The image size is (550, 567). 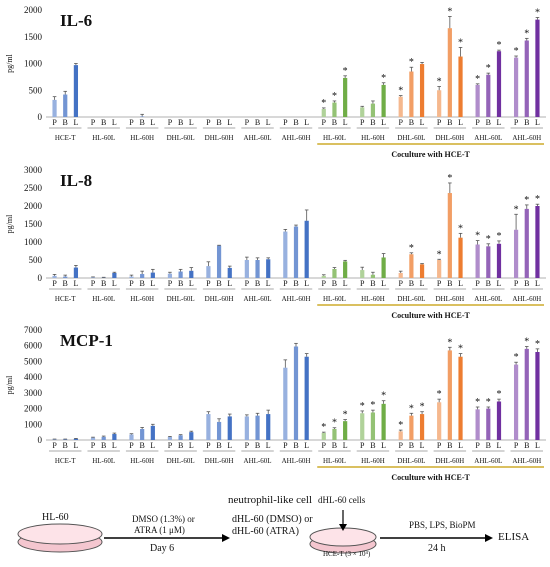 What do you see at coordinates (33, 330) in the screenshot?
I see `y-tick-label: 7000` at bounding box center [33, 330].